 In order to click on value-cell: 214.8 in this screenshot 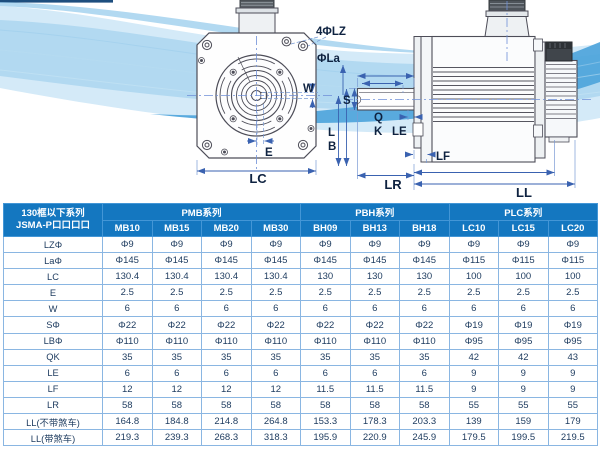, I will do `click(226, 422)`.